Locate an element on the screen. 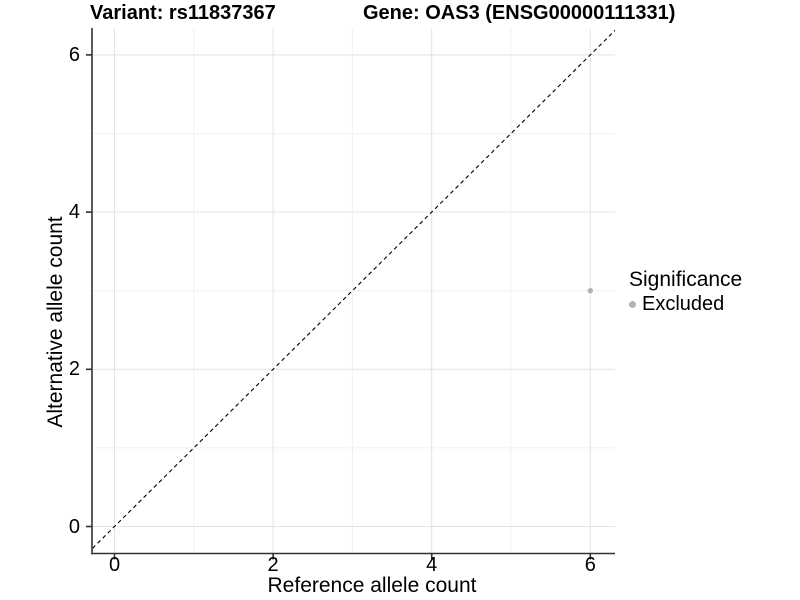 Image resolution: width=800 pixels, height=600 pixels. legend-item-excluded: Excluded is located at coordinates (685, 304).